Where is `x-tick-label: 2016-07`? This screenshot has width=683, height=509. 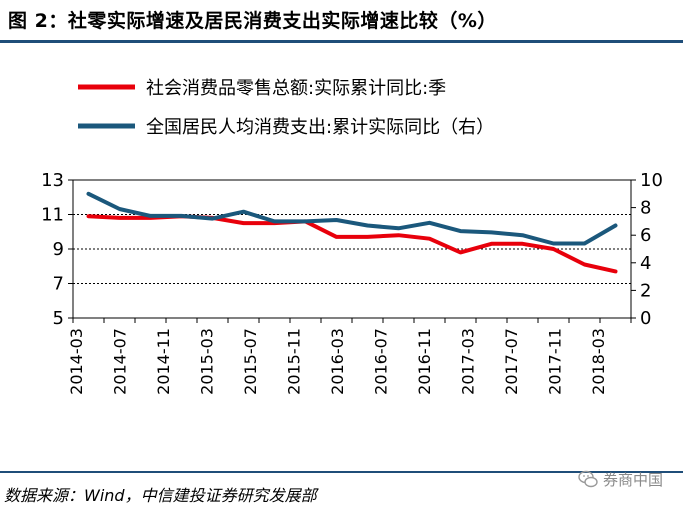
x-tick-label: 2016-07 is located at coordinates (381, 361).